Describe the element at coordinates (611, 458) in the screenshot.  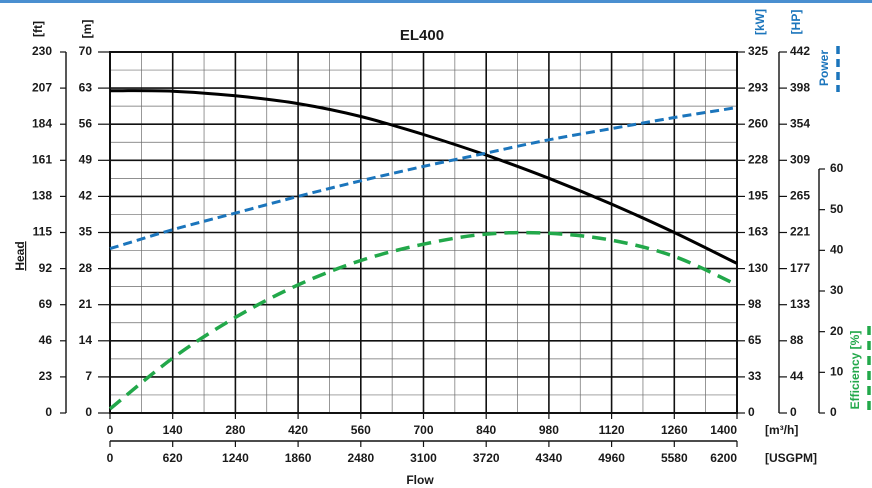
I see `x-tick-secondary: 4960` at that location.